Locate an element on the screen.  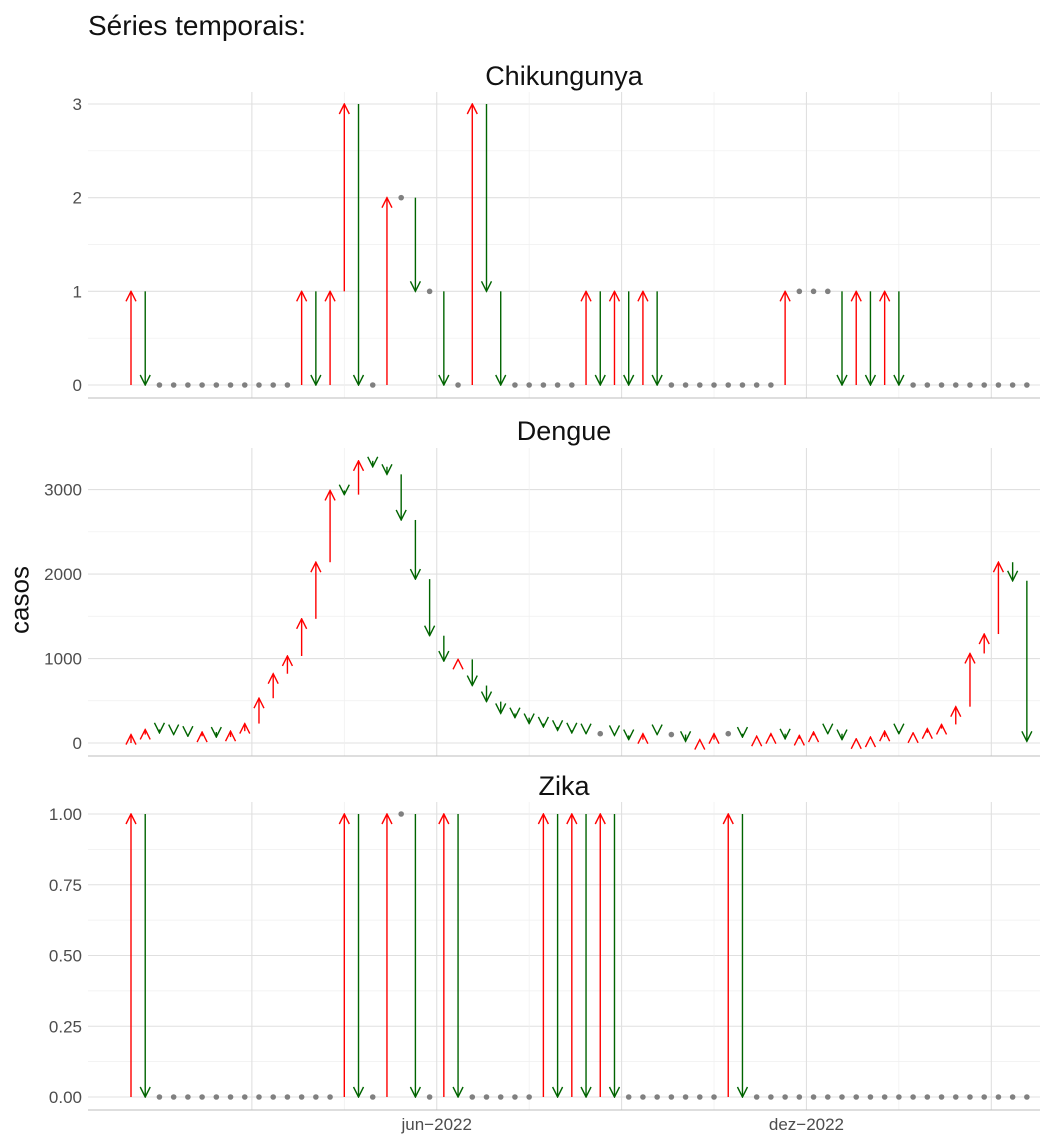
x-tick-label: dez−2022 is located at coordinates (806, 1124).